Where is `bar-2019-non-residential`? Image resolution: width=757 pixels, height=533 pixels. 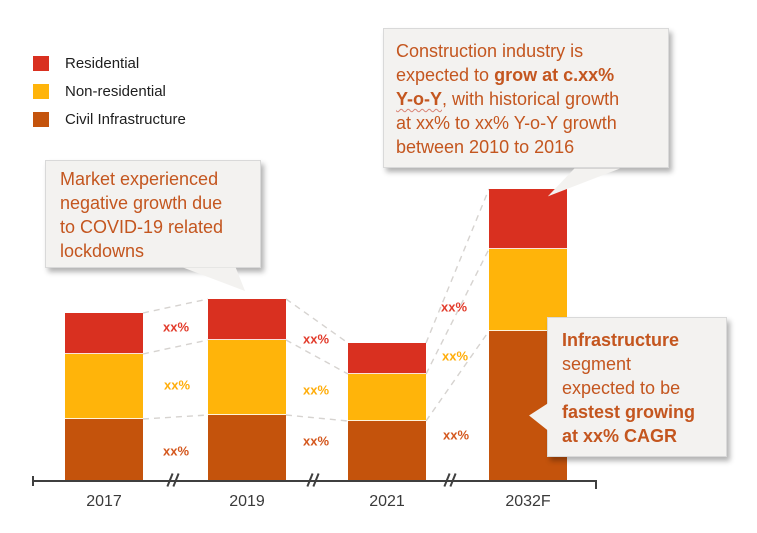
bar-2019-non-residential is located at coordinates (247, 377).